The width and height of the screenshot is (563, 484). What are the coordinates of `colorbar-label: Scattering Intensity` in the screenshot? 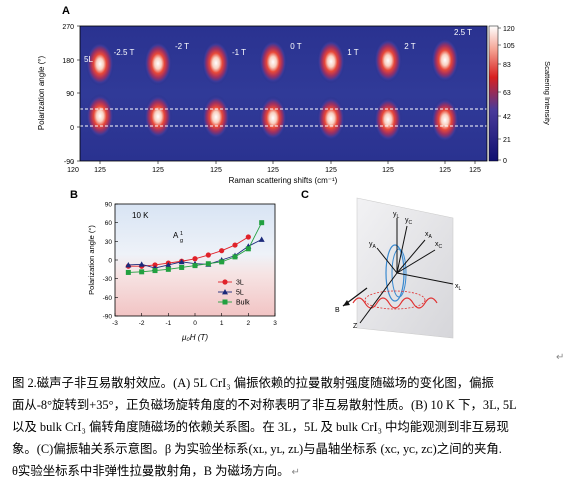 It's located at (547, 93).